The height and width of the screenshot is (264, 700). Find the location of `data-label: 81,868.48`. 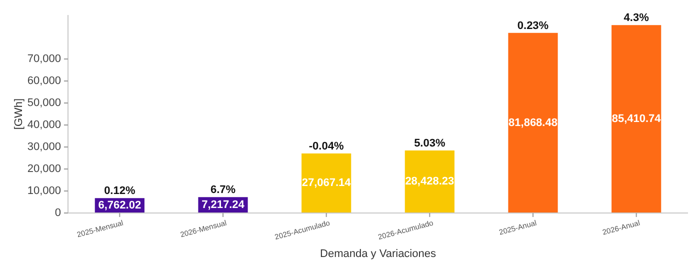

data-label: 81,868.48 is located at coordinates (533, 122).